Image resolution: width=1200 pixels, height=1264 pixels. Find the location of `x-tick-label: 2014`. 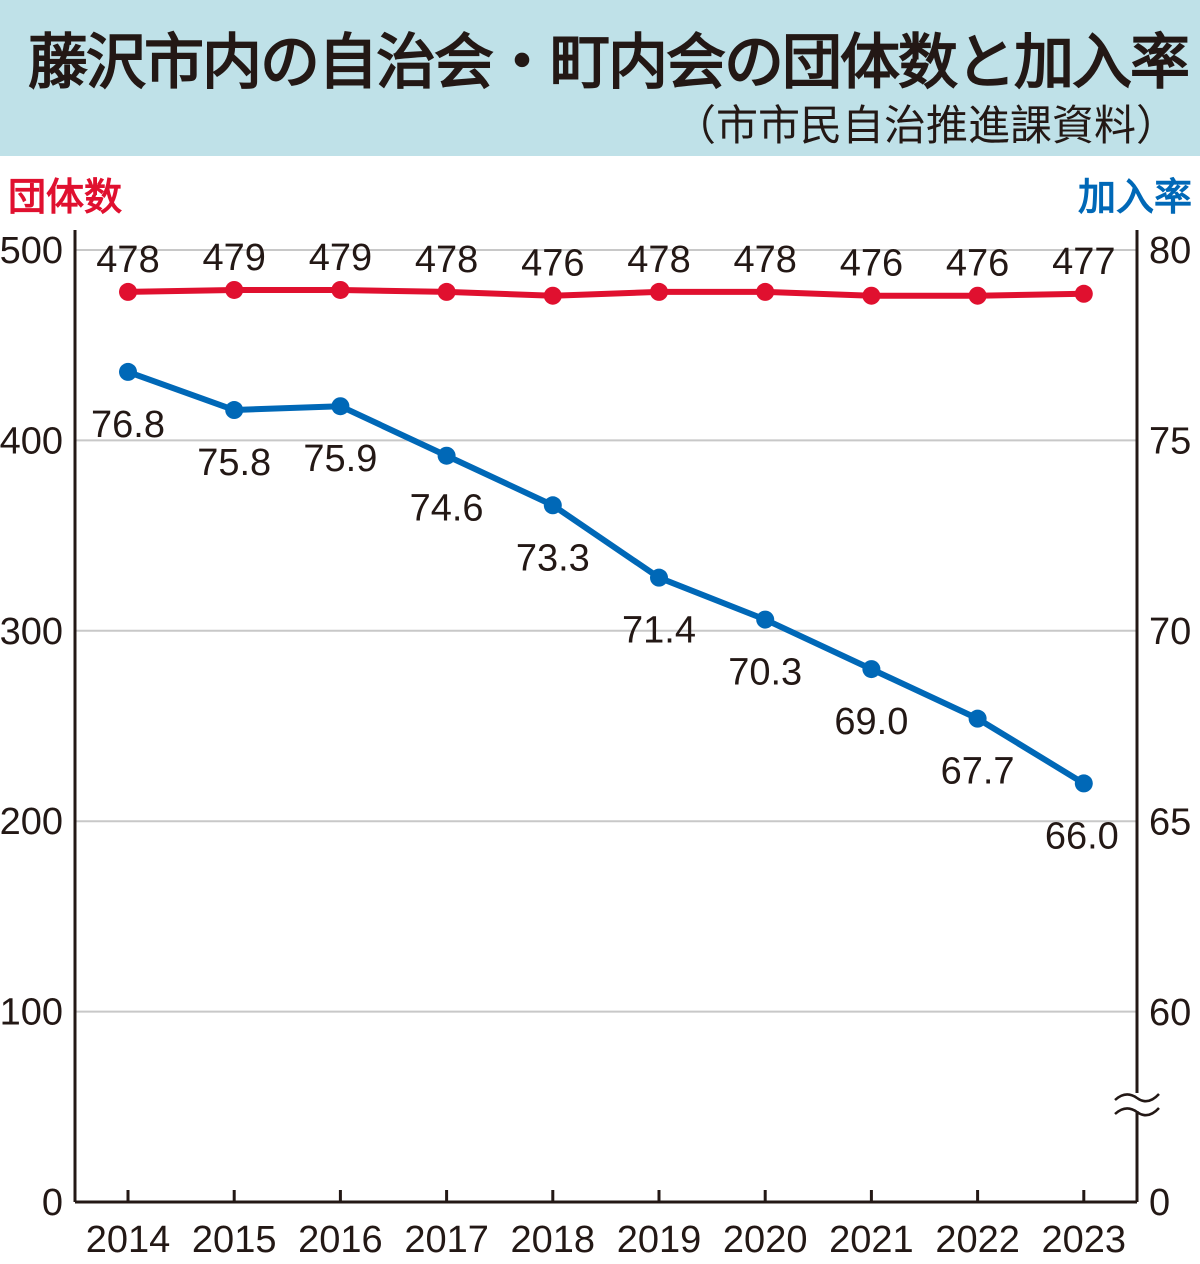

x-tick-label: 2014 is located at coordinates (128, 1240).